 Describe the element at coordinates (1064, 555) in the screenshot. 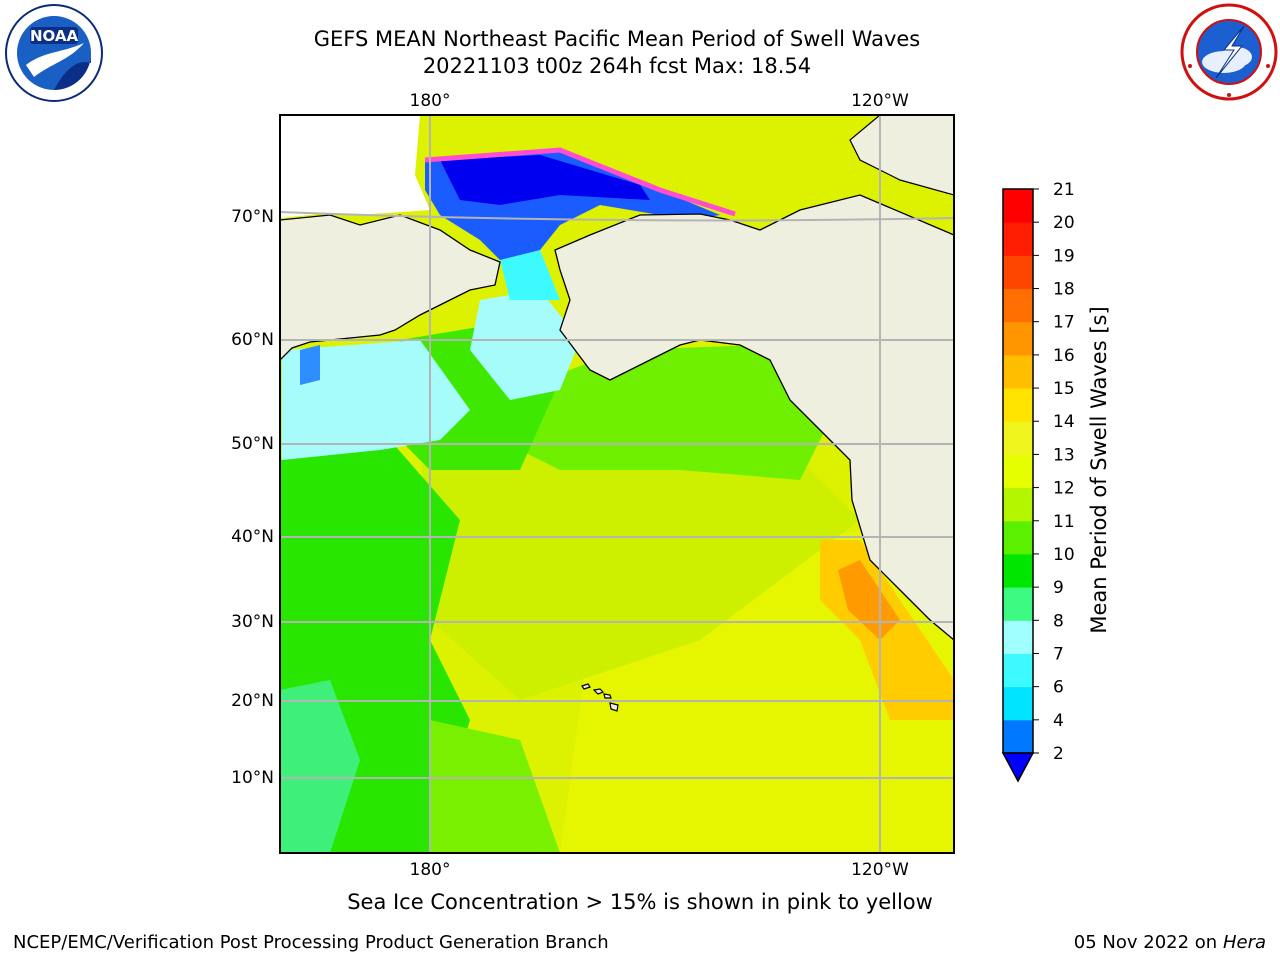

I see `colorbar-tick-label: 10` at that location.